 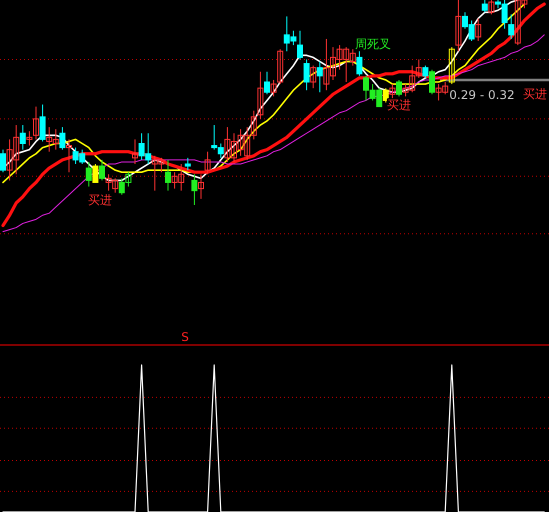 I want to click on text: S, so click(x=185, y=337).